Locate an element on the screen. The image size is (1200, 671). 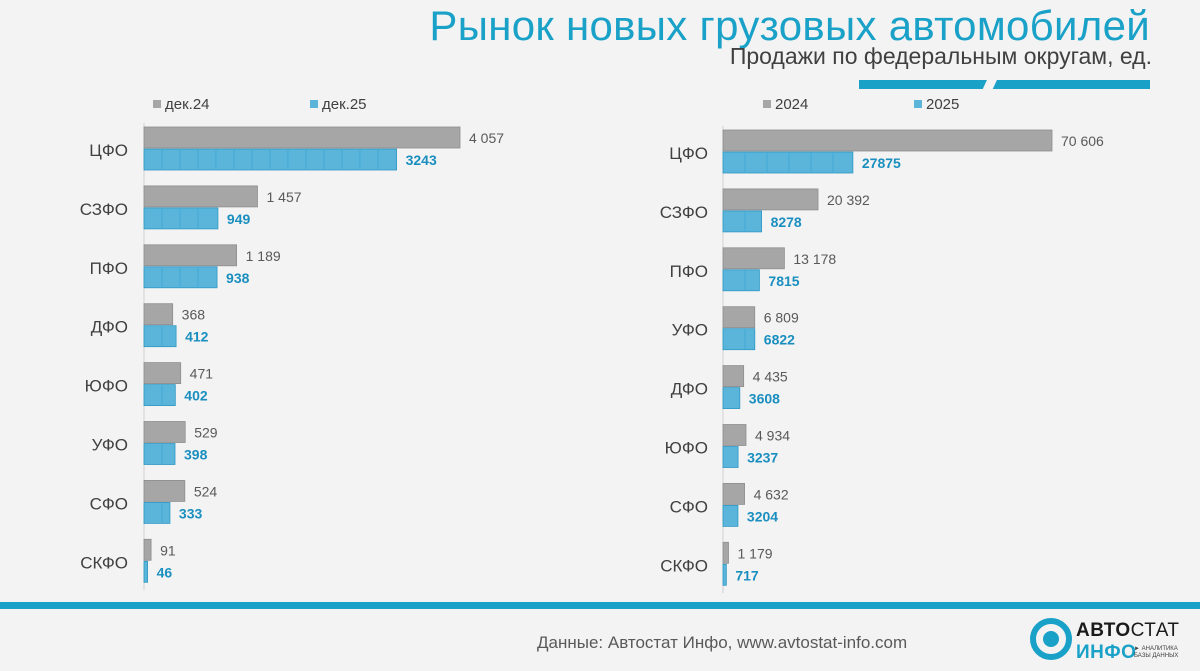
title-accent-bar is located at coordinates (1004, 84).